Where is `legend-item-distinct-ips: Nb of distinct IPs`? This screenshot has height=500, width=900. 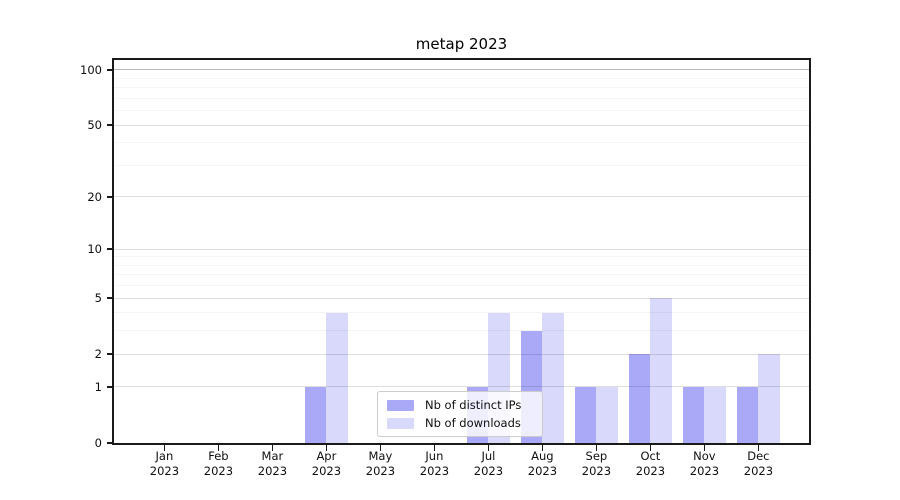
legend-item-distinct-ips: Nb of distinct IPs is located at coordinates (460, 405).